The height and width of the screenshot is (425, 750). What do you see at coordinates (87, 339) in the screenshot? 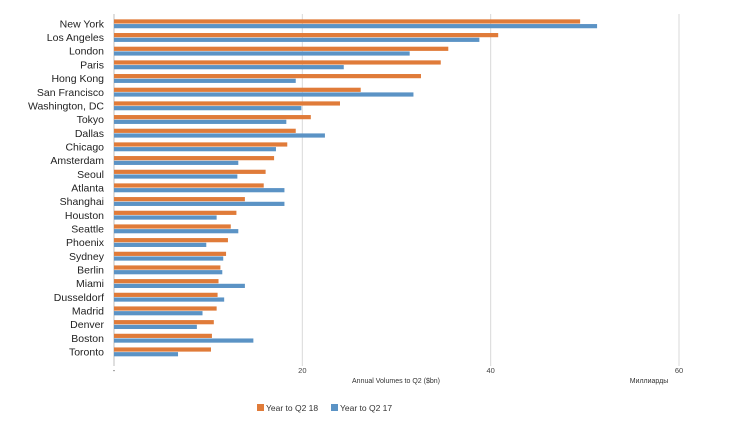
I see `category-label-boston: Boston` at bounding box center [87, 339].